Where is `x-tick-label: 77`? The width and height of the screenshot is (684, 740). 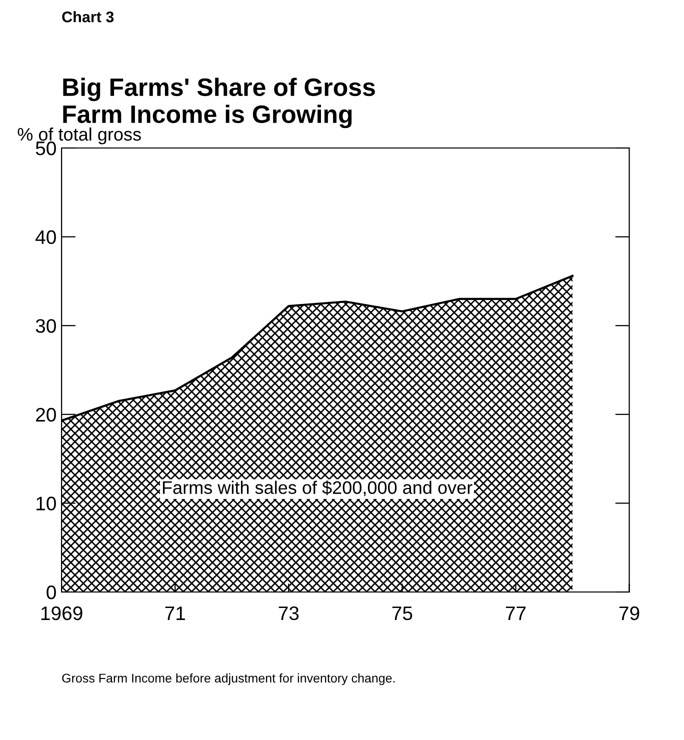
x-tick-label: 77 is located at coordinates (516, 613).